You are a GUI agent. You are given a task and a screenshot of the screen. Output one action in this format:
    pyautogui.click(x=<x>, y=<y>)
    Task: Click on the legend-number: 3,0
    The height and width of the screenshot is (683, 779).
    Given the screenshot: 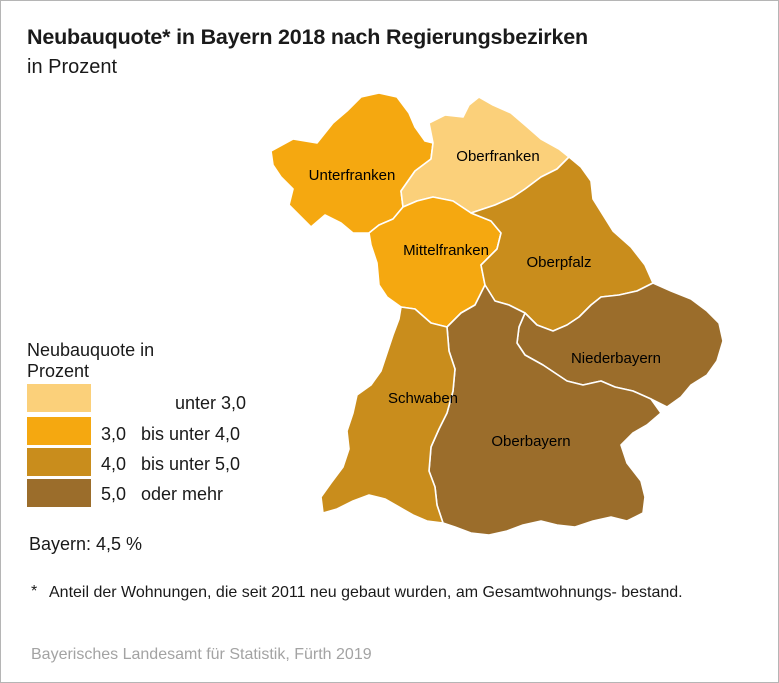 What is the action you would take?
    pyautogui.click(x=114, y=434)
    